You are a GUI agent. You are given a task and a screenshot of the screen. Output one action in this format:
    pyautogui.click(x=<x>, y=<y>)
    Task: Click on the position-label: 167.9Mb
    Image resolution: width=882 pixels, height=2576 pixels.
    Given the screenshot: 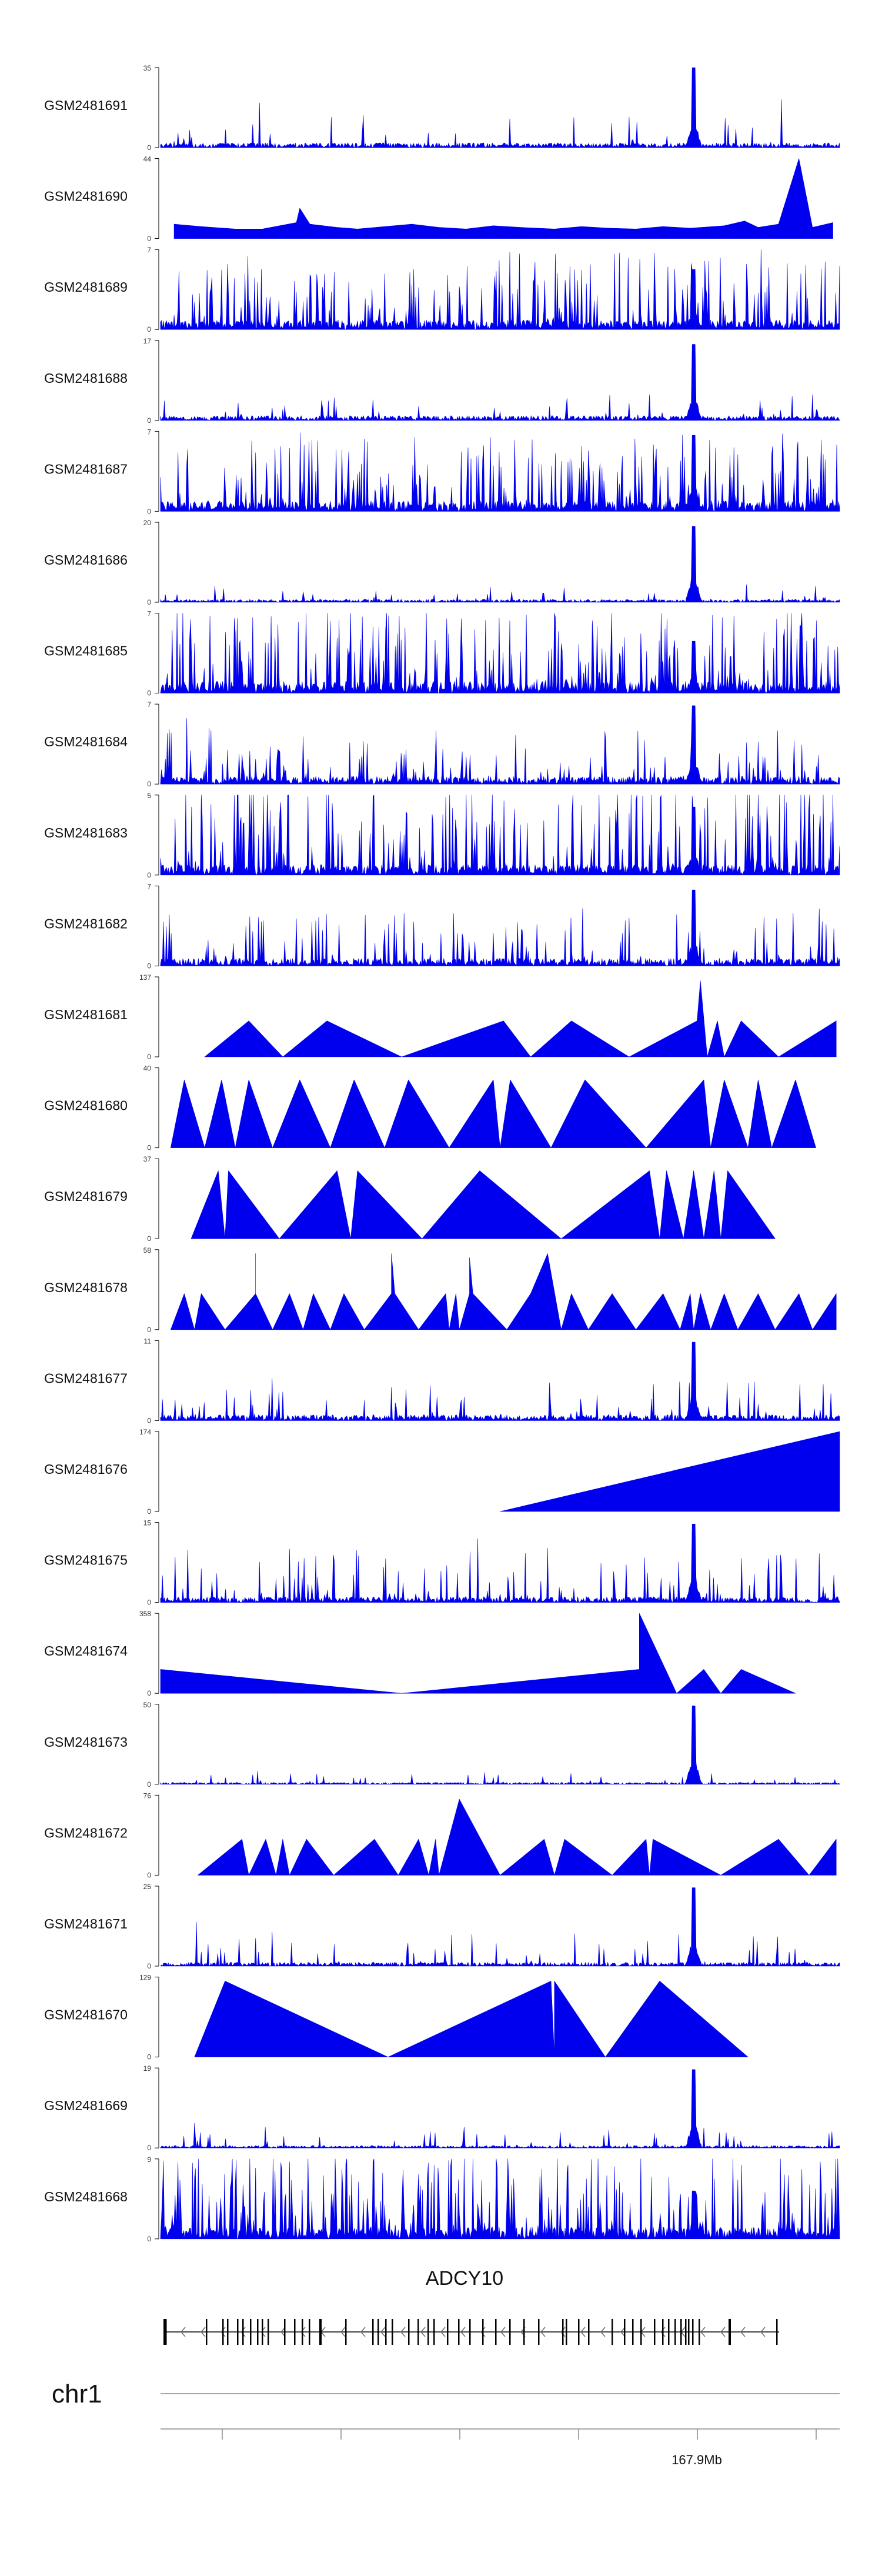 What is the action you would take?
    pyautogui.click(x=696, y=2459)
    